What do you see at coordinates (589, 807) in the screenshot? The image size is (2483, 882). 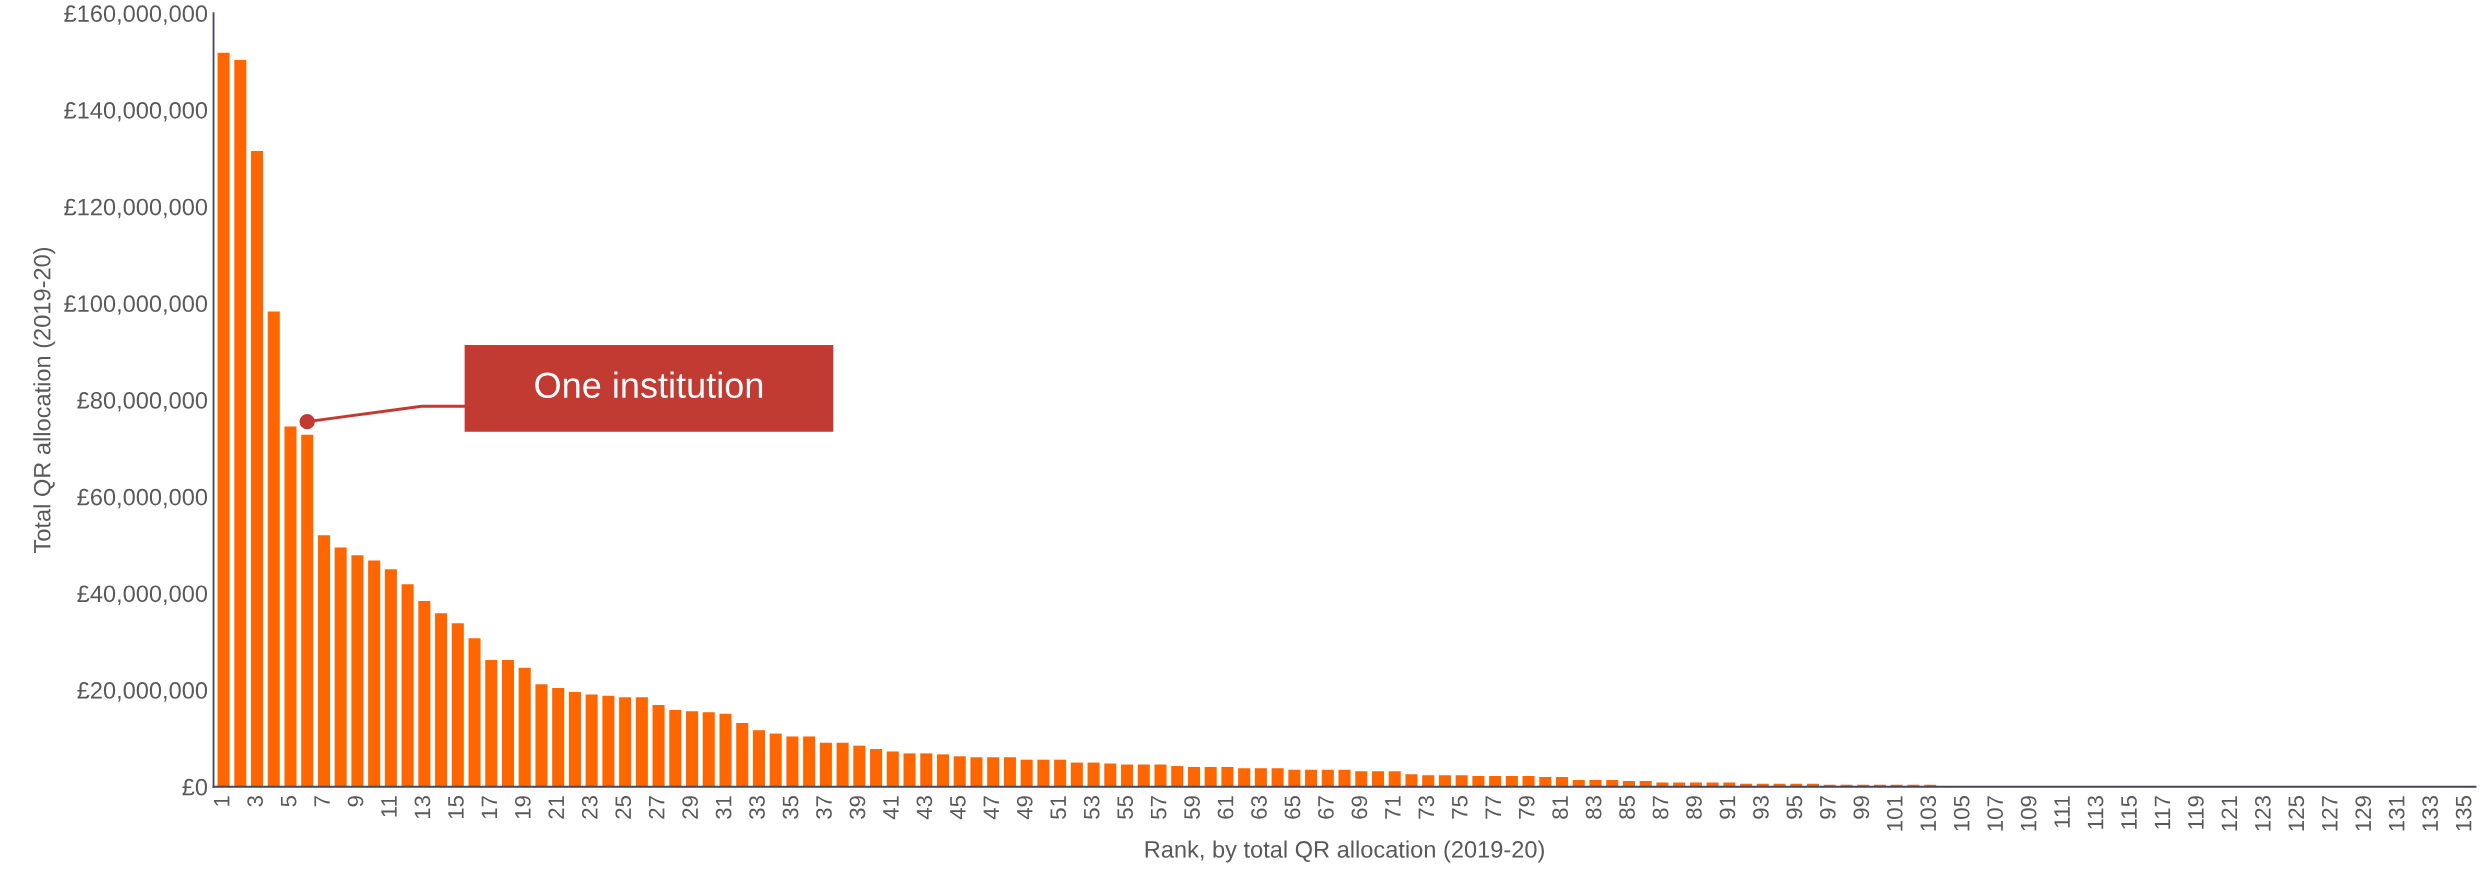 I see `x-tick-label: 23` at bounding box center [589, 807].